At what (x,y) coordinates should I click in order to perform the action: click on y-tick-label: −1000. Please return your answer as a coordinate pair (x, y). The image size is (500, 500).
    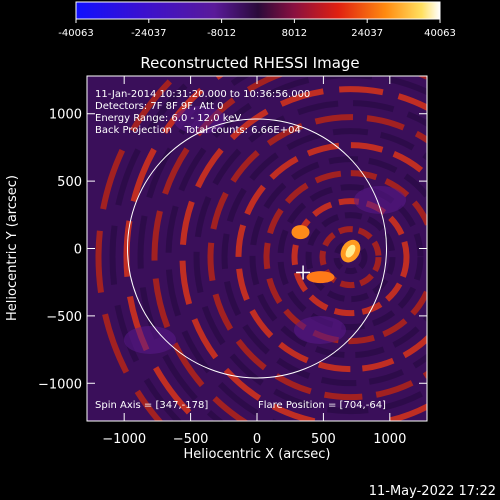
    Looking at the image, I should click on (60, 384).